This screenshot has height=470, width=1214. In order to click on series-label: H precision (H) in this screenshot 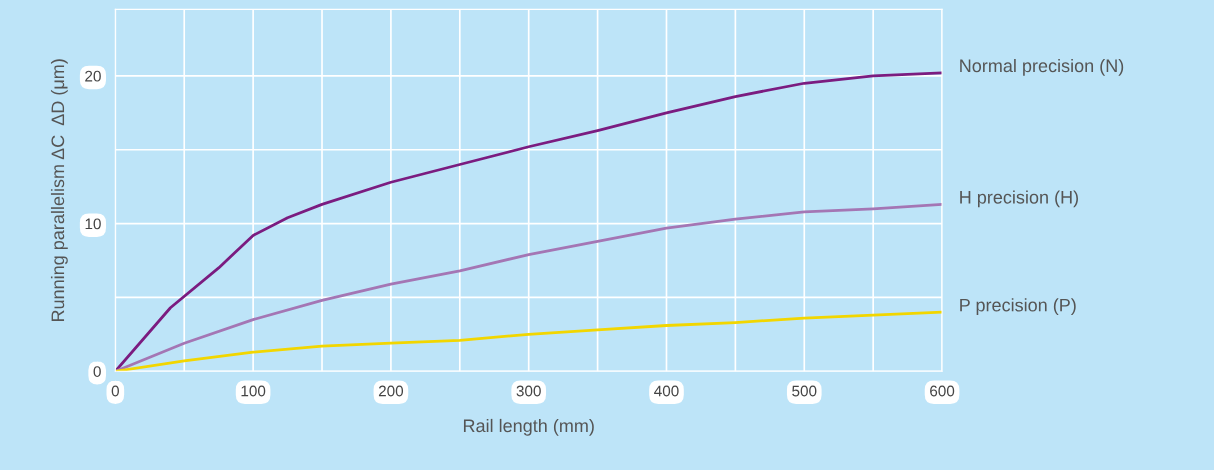, I will do `click(1019, 199)`.